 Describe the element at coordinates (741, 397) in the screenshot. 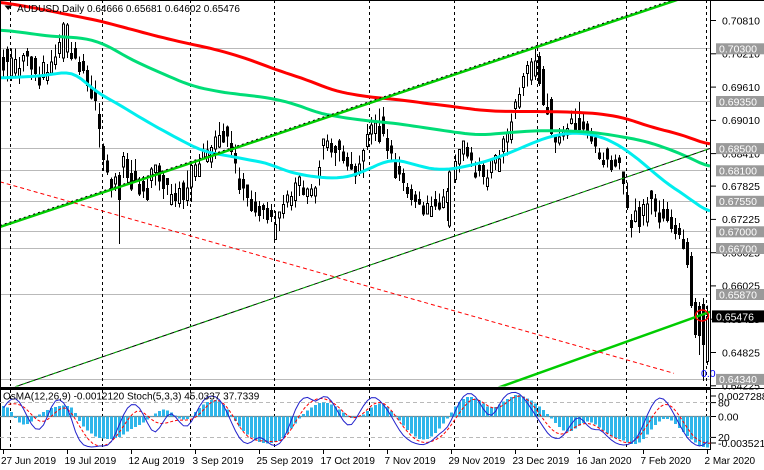

I see `svg-text: 0.0027288` at that location.